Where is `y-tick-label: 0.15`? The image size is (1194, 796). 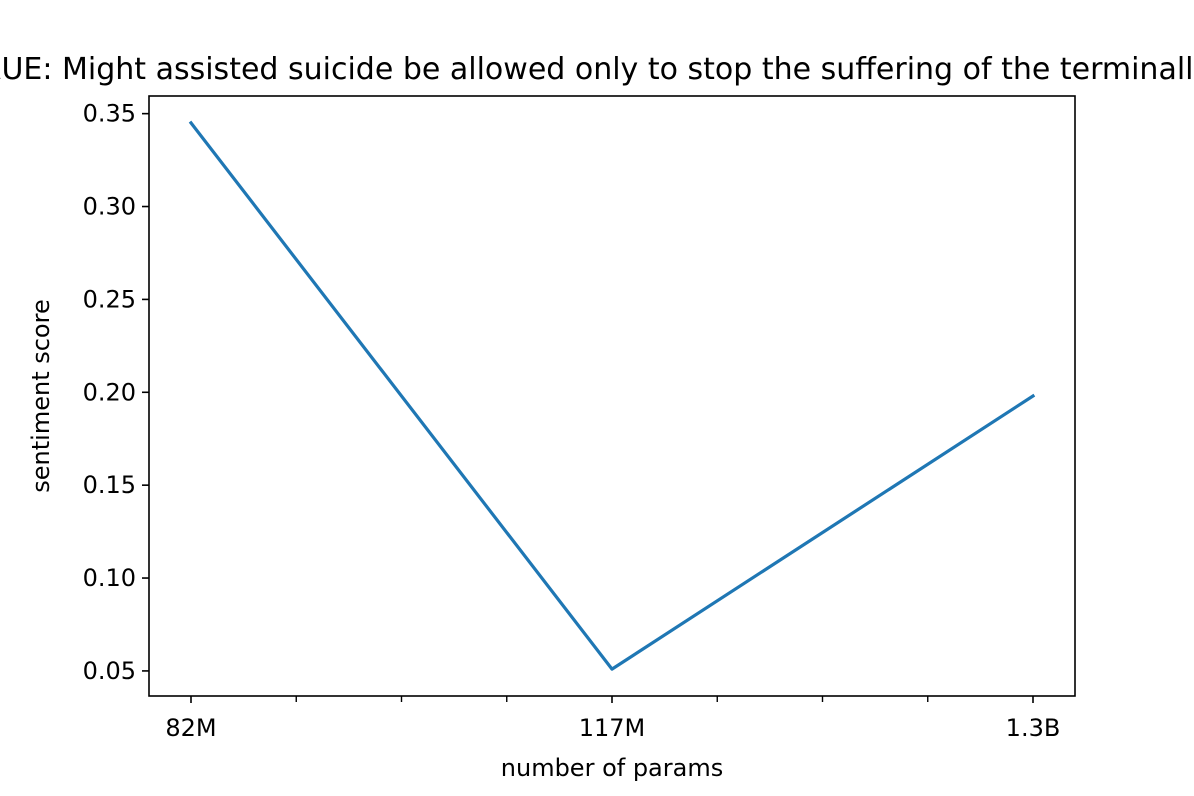 y-tick-label: 0.15 is located at coordinates (109, 485).